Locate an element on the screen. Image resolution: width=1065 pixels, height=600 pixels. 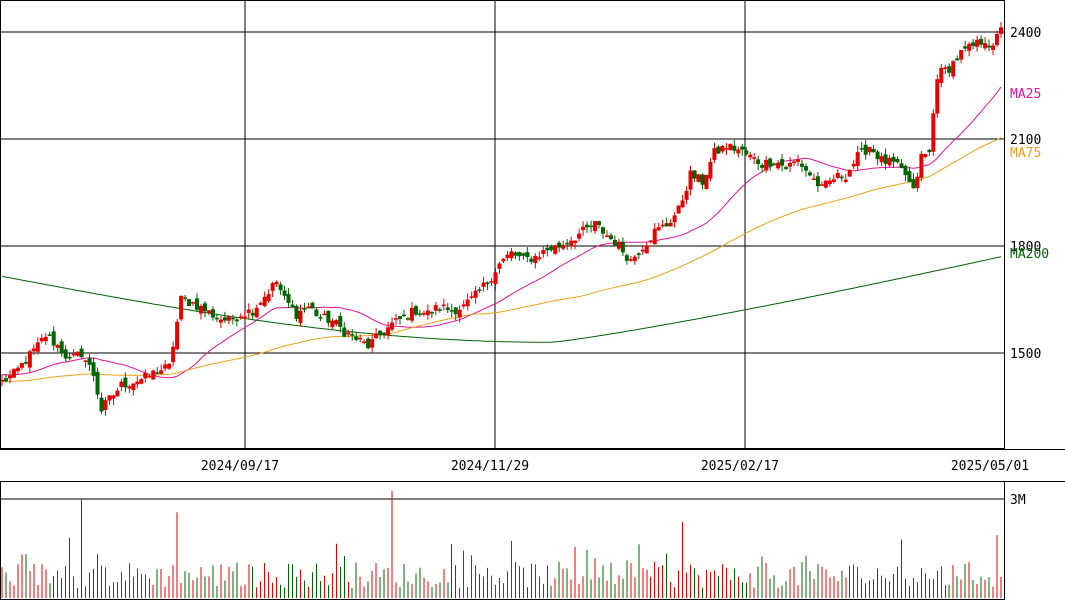
x-tick-label: 2024/11/29 is located at coordinates (490, 466).